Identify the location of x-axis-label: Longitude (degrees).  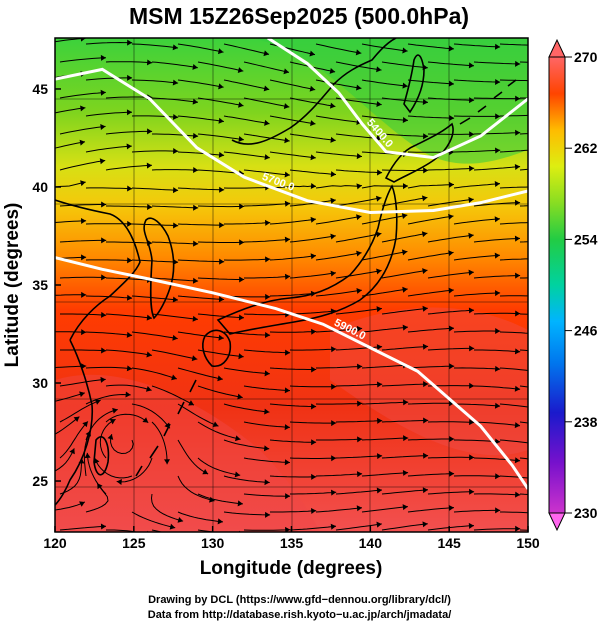
(291, 568).